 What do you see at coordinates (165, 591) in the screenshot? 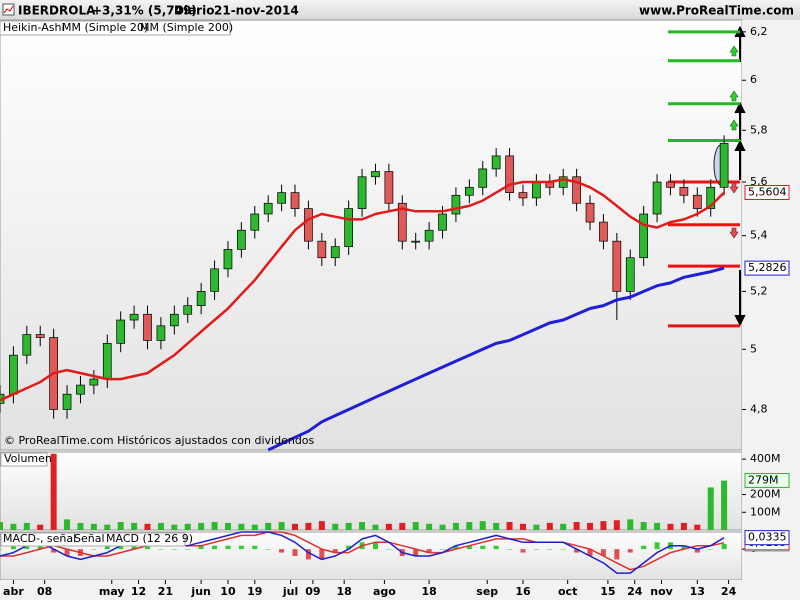
I see `x-tick-label: 21` at bounding box center [165, 591].